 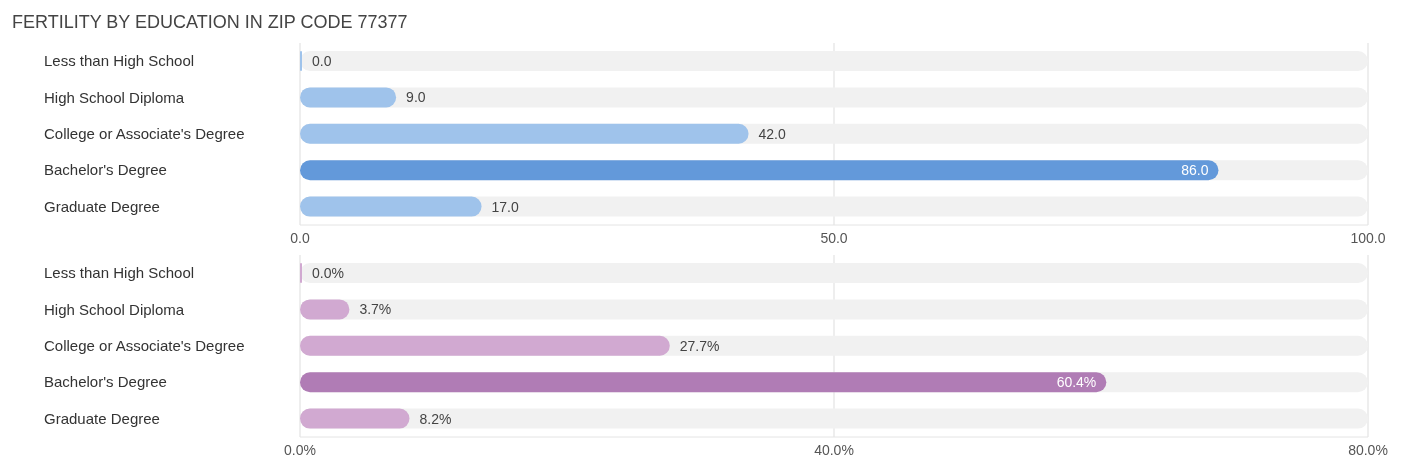 What do you see at coordinates (300, 237) in the screenshot?
I see `x-tick-label: 0.0` at bounding box center [300, 237].